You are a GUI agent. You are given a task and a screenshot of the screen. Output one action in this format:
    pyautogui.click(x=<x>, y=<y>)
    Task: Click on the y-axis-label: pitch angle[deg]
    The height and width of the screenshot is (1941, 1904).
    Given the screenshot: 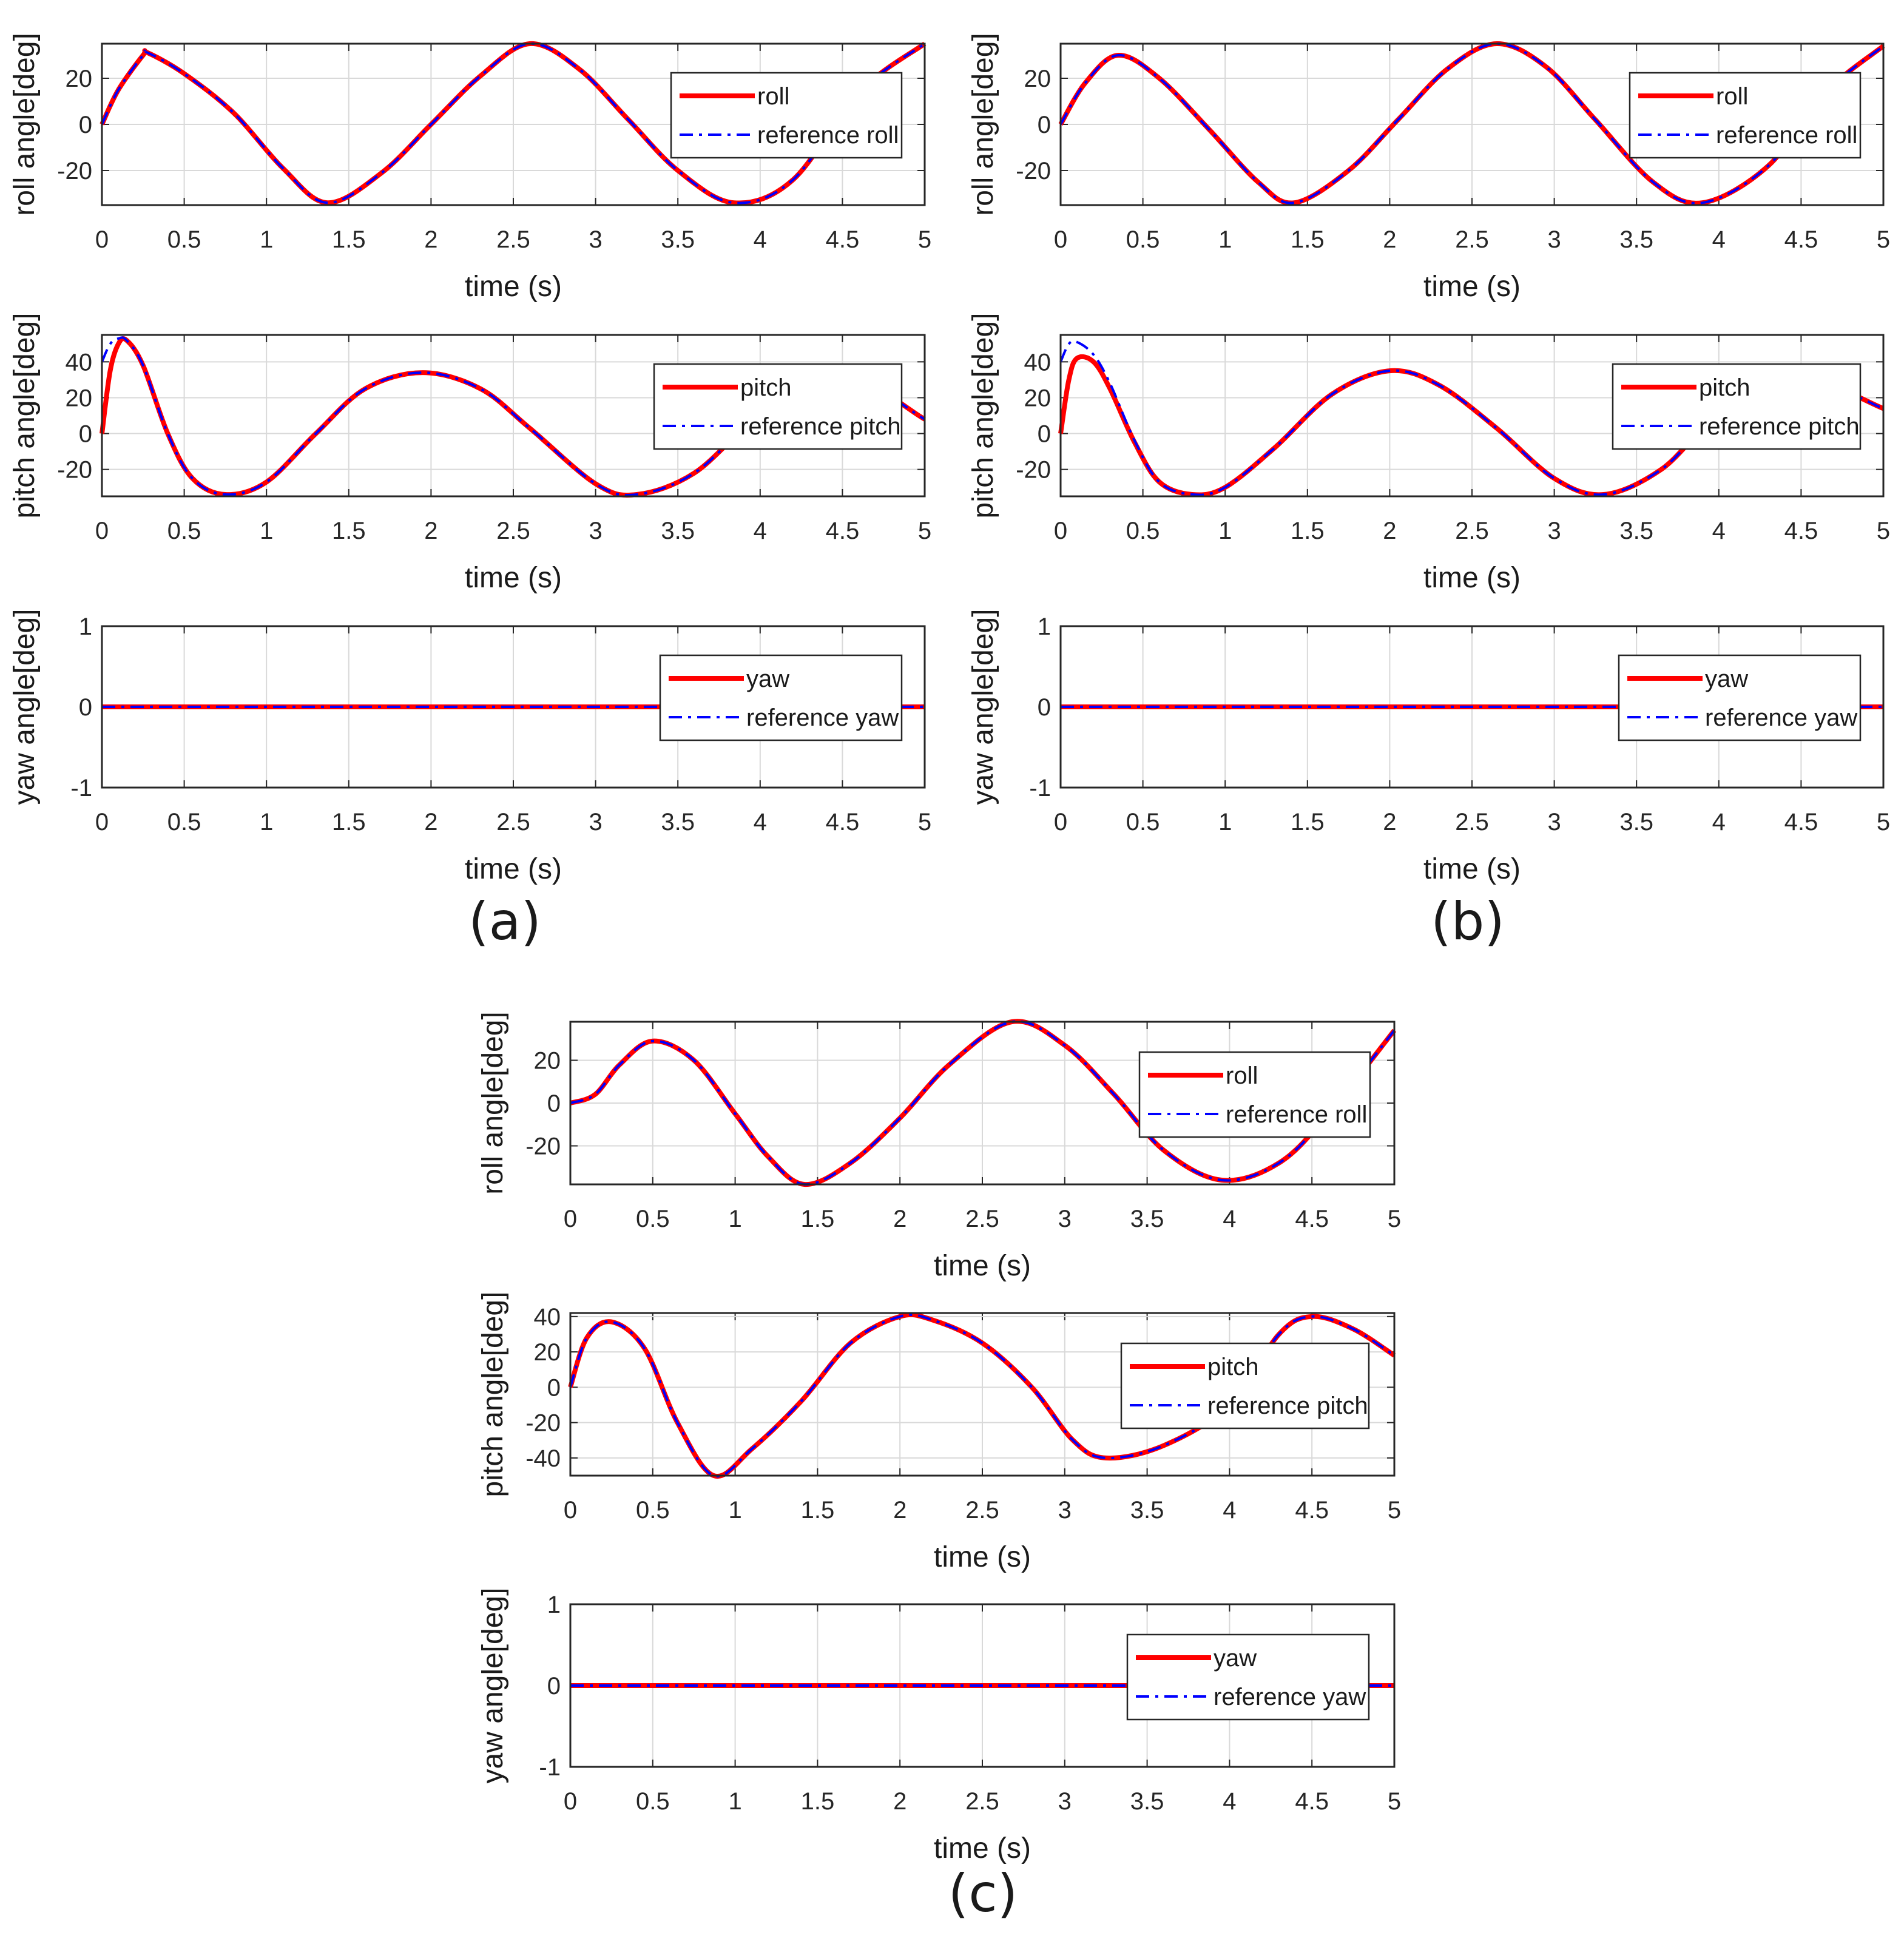 What is the action you would take?
    pyautogui.click(x=493, y=1394)
    